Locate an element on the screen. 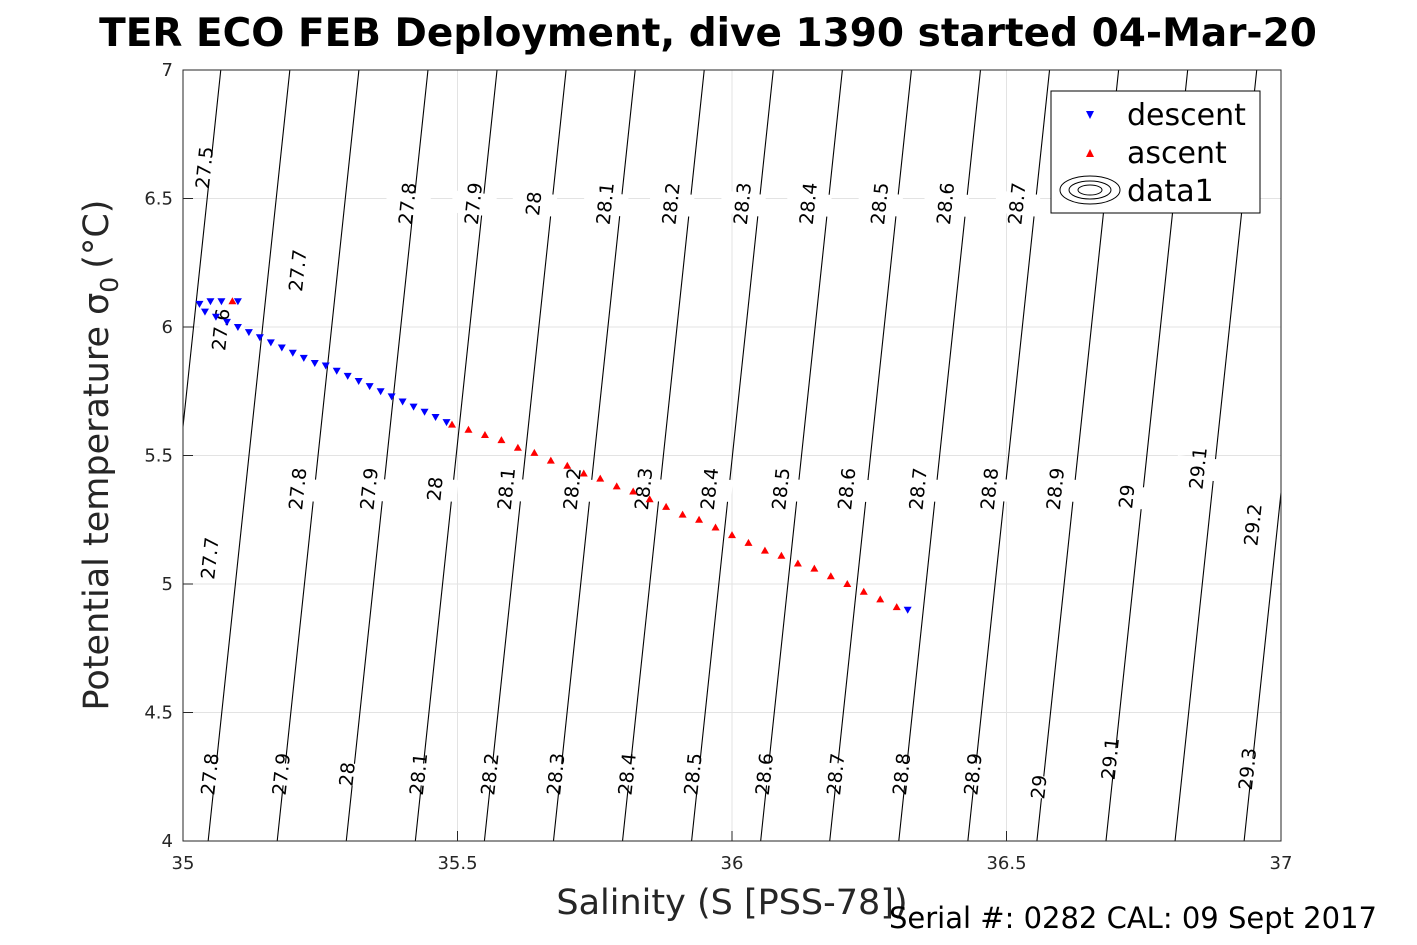  y-axis-label-main: Potential temperature σ is located at coordinates (97, 502).